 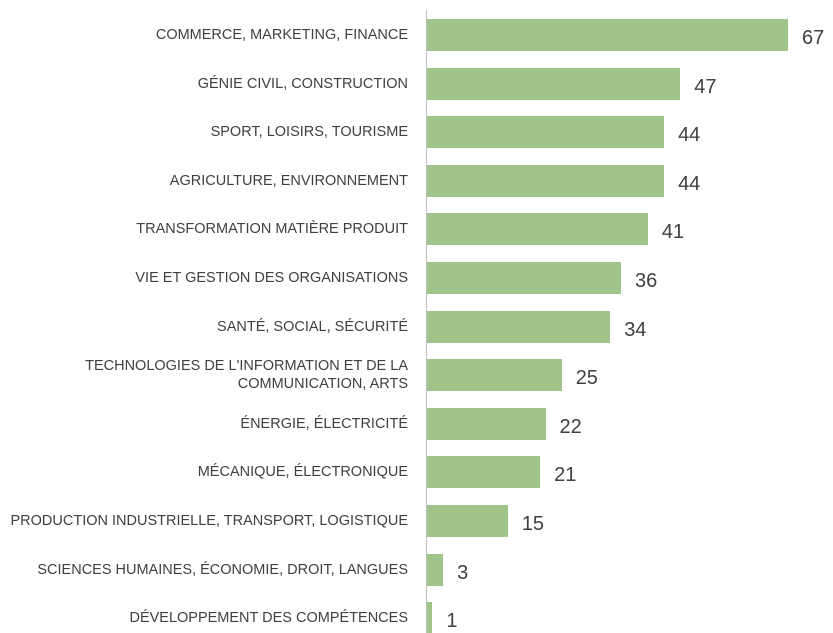 What do you see at coordinates (646, 281) in the screenshot?
I see `value-label: 36` at bounding box center [646, 281].